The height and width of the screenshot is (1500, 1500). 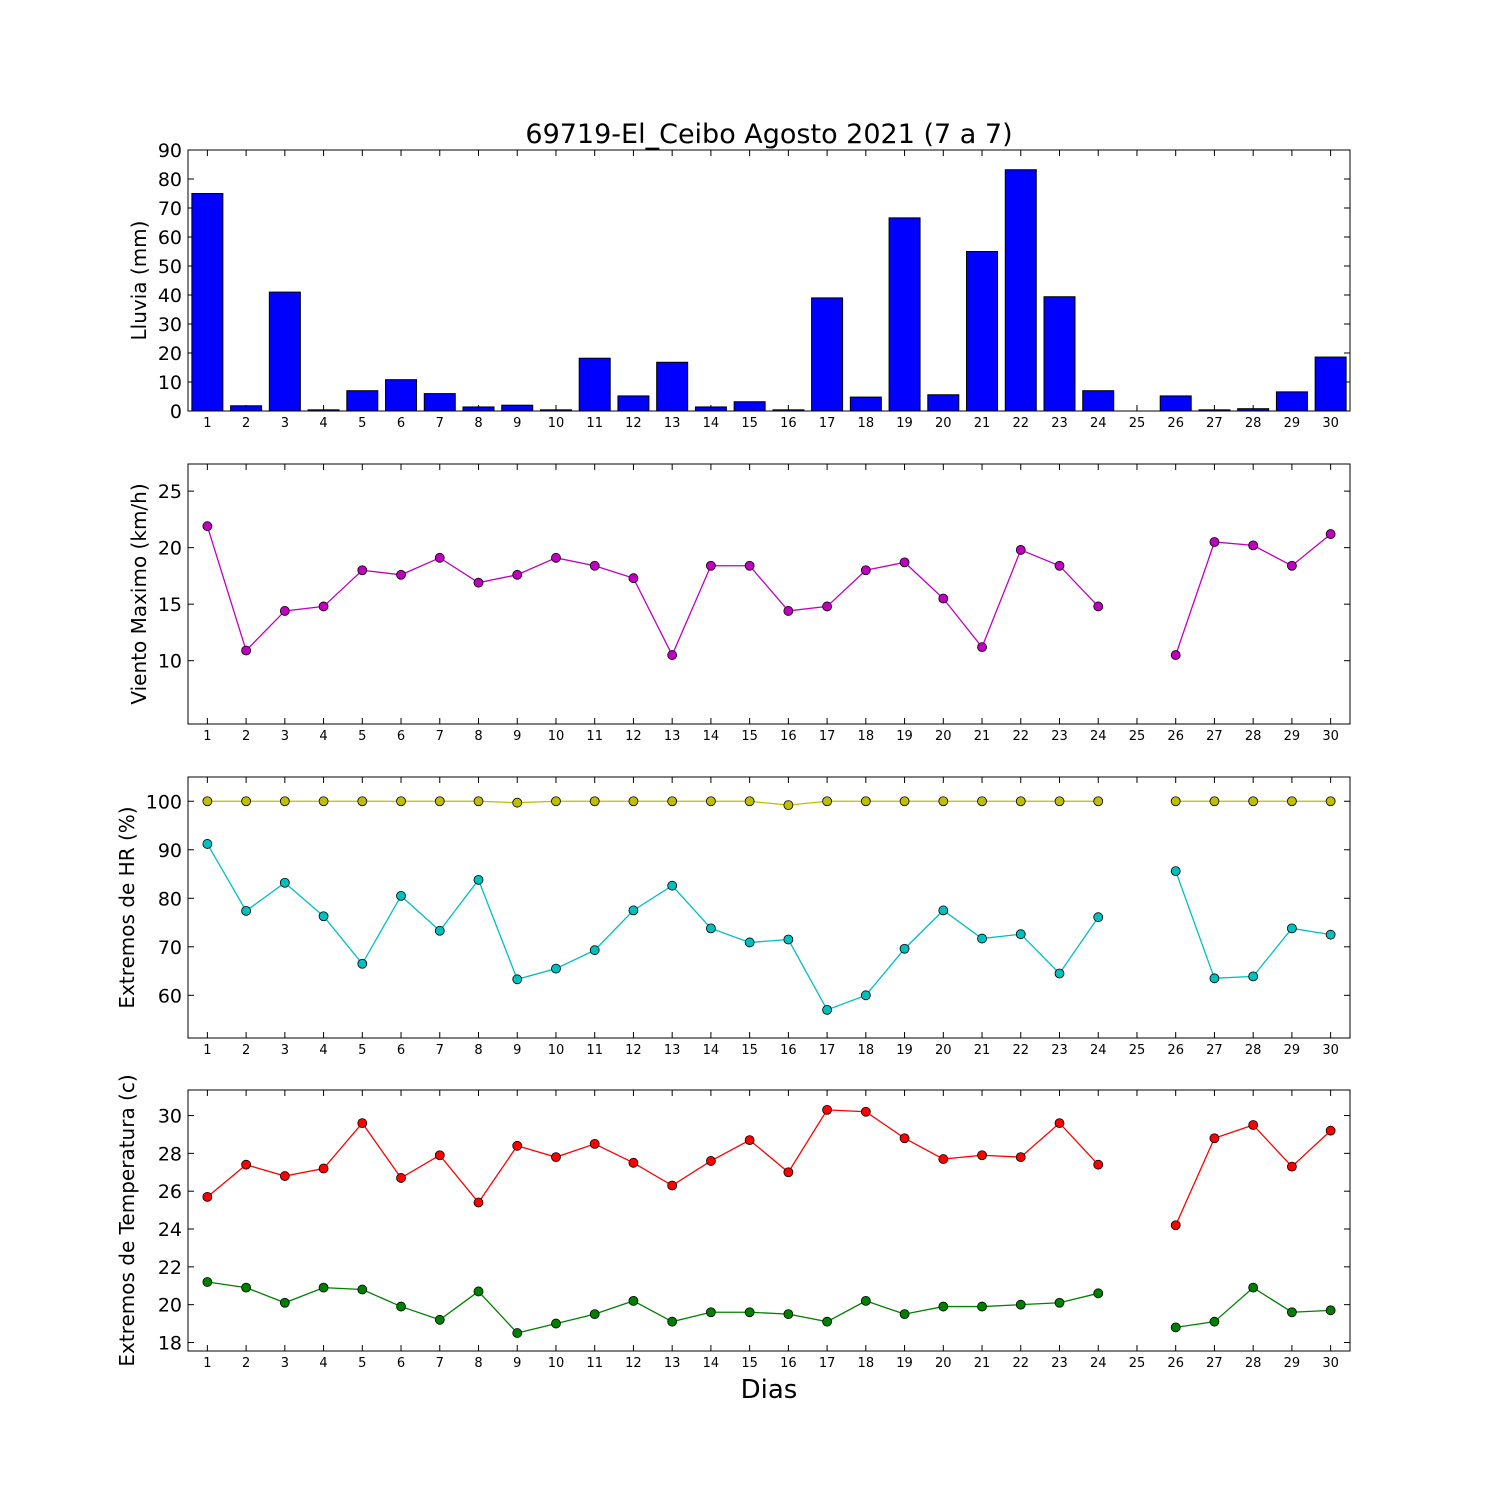 I want to click on x-tick-label: 24, so click(x=1098, y=1363).